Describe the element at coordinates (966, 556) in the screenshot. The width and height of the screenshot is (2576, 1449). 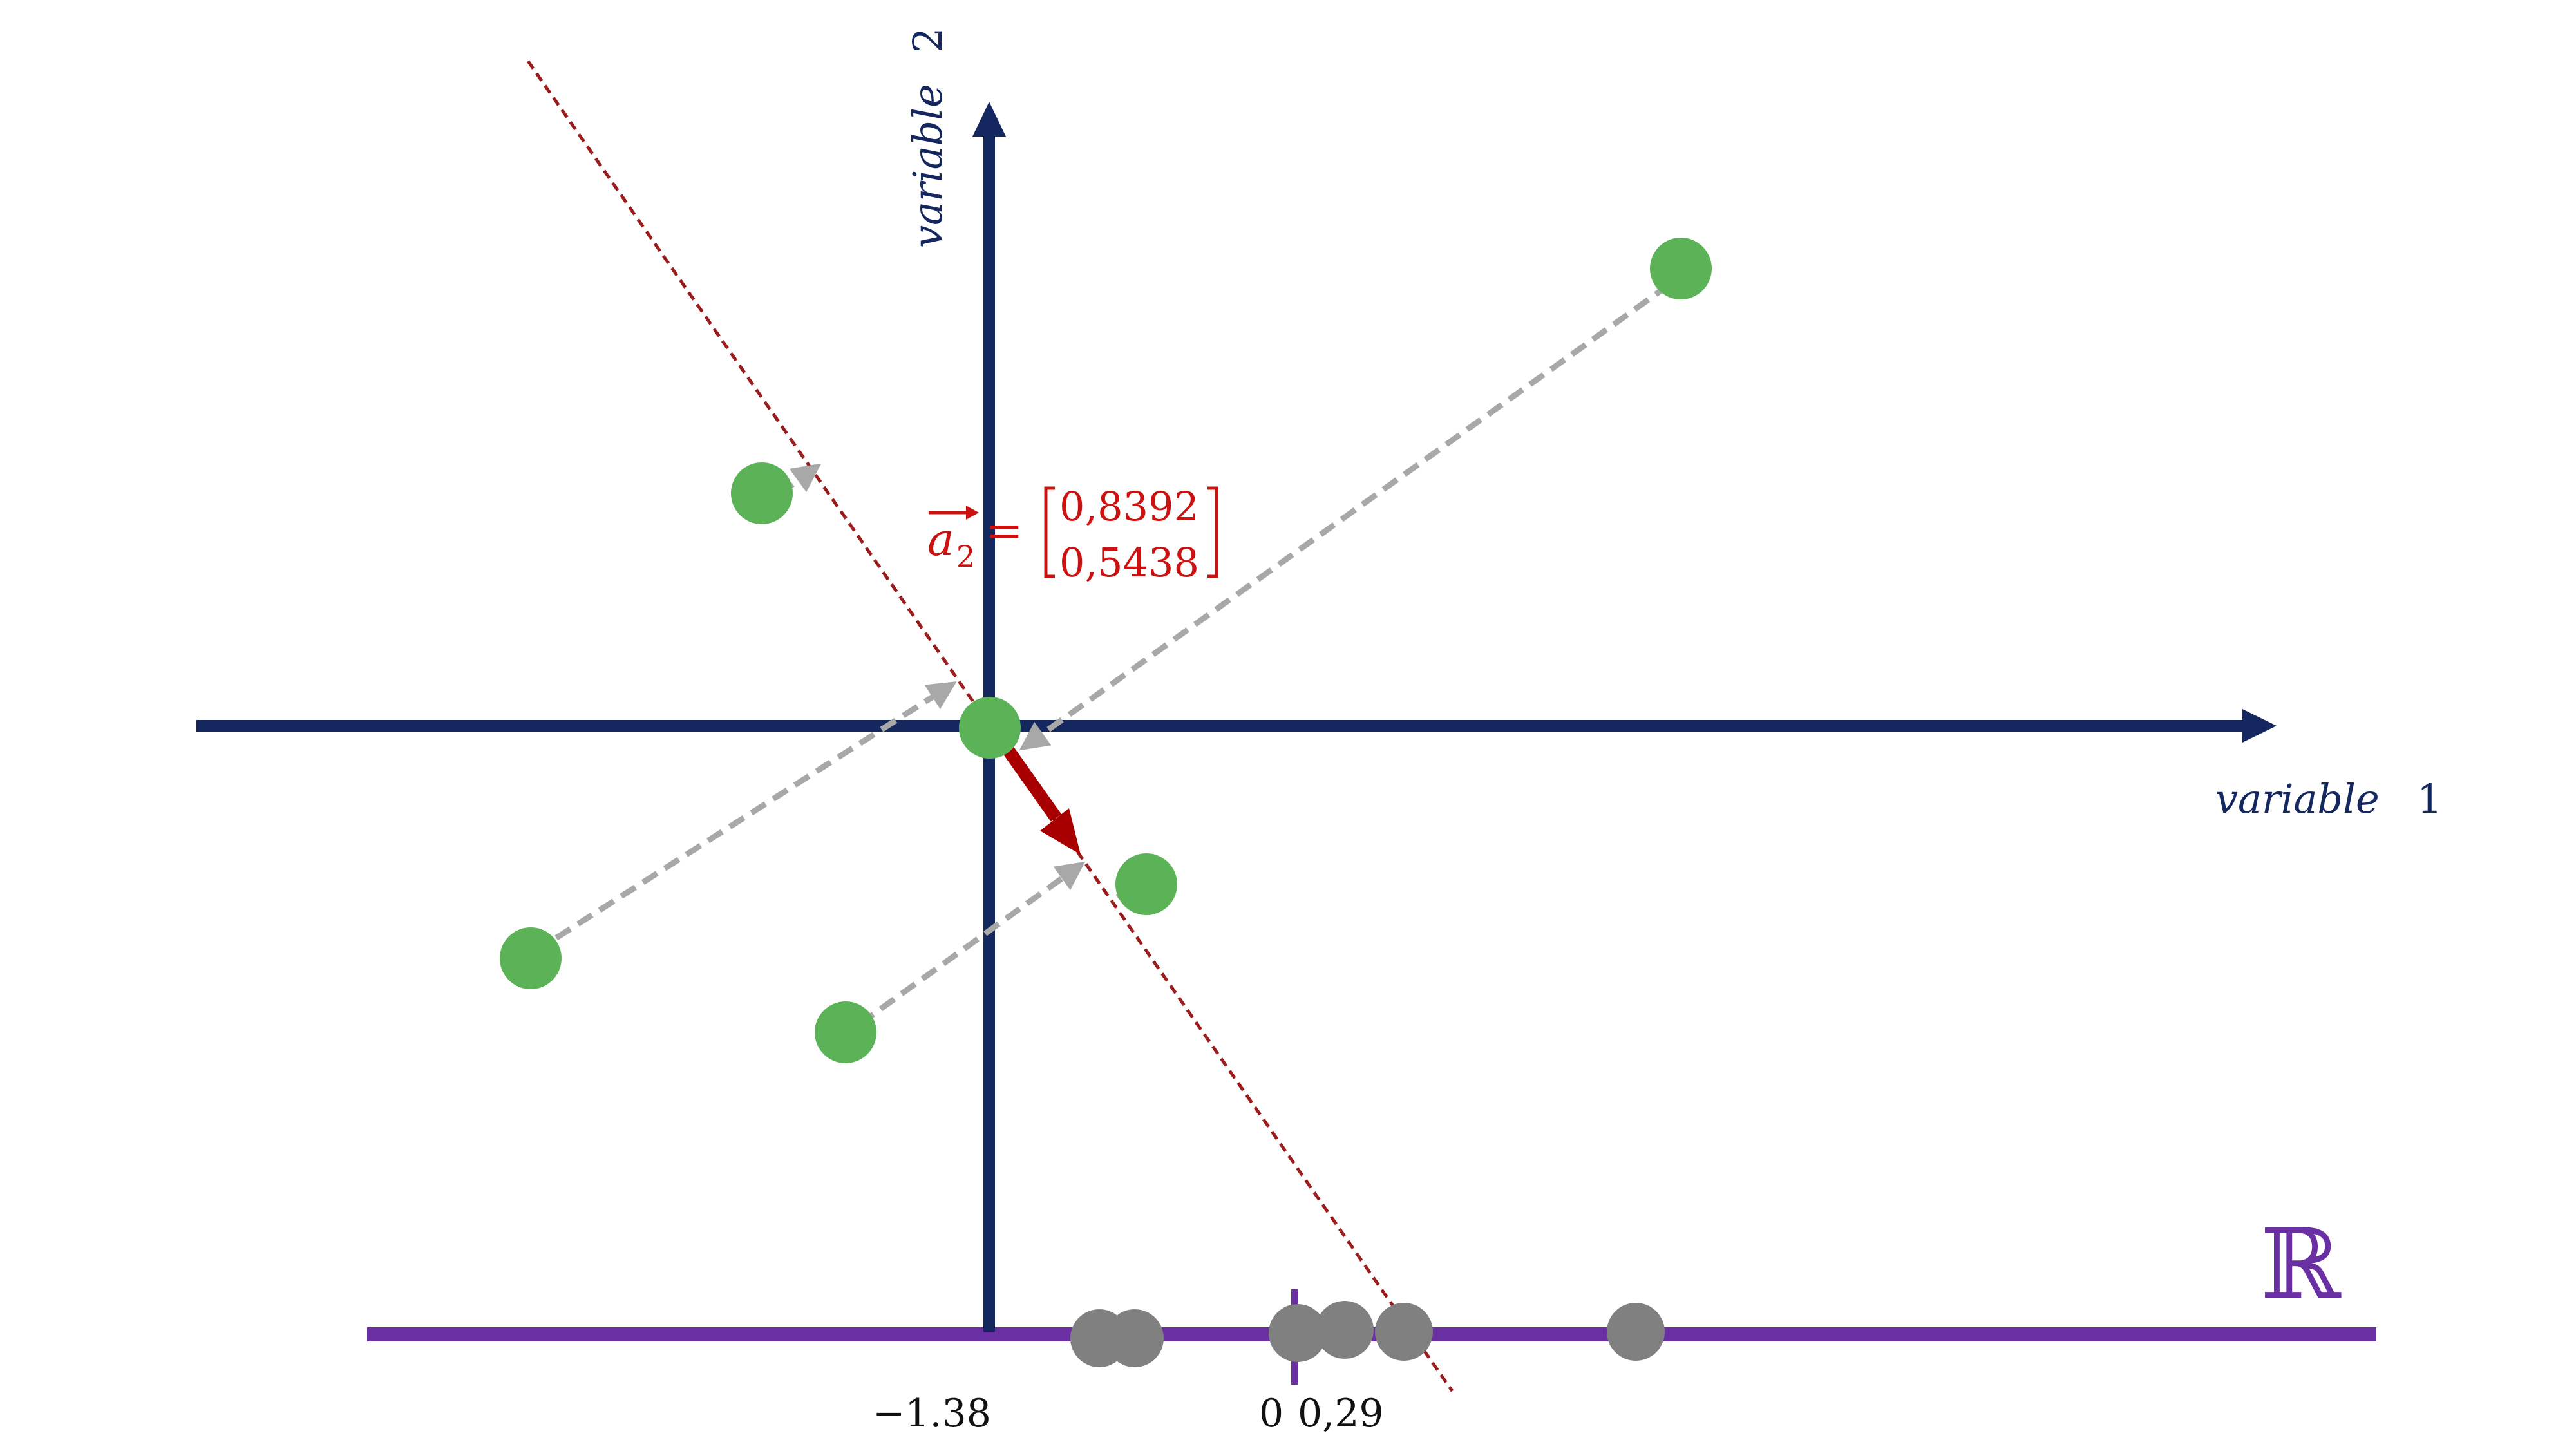
I see `vector-subscript: 2` at that location.